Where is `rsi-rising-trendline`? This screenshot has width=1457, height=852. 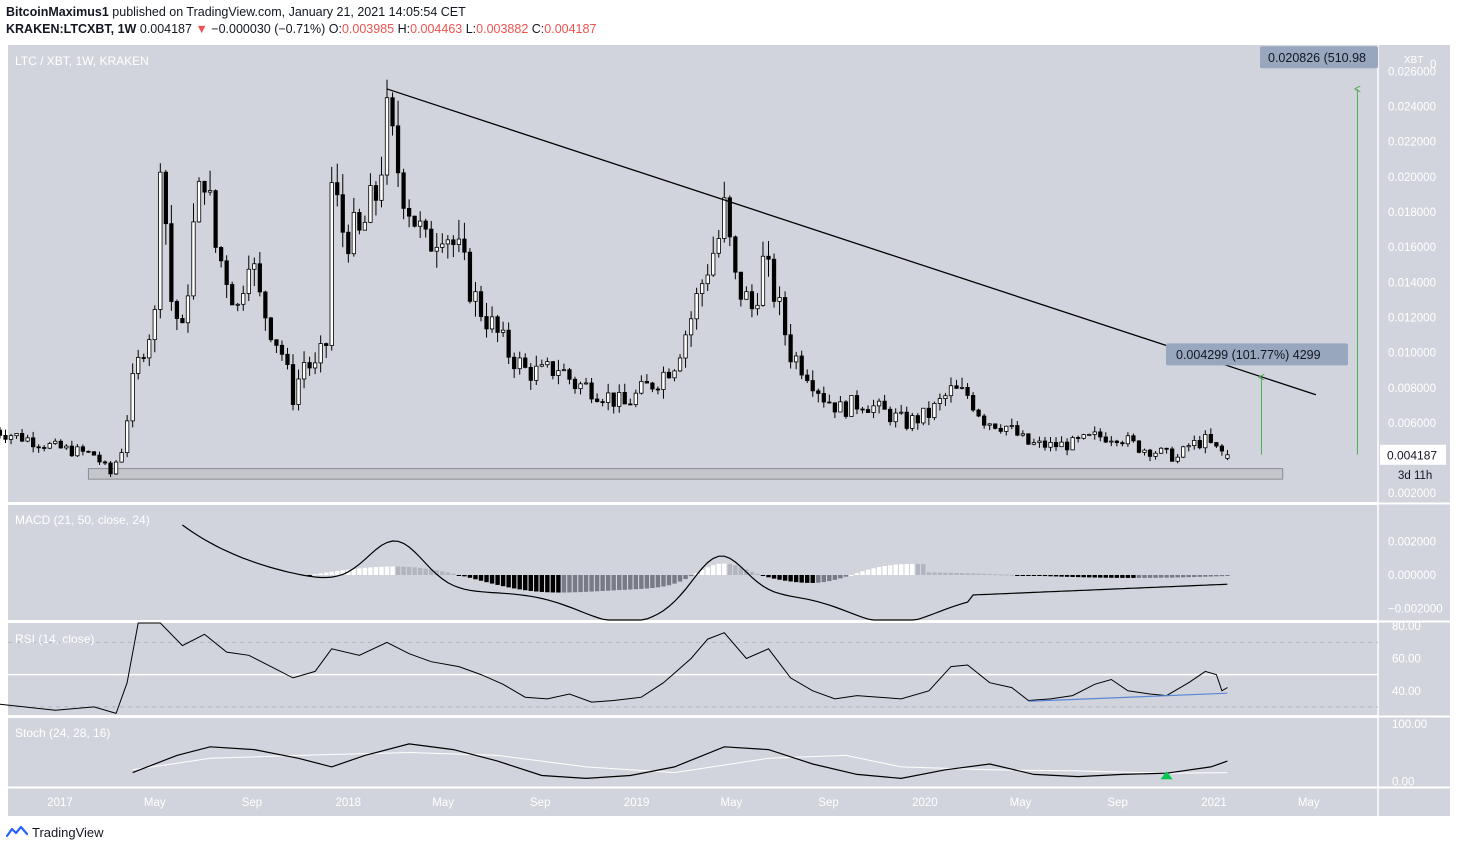
rsi-rising-trendline is located at coordinates (1128, 697).